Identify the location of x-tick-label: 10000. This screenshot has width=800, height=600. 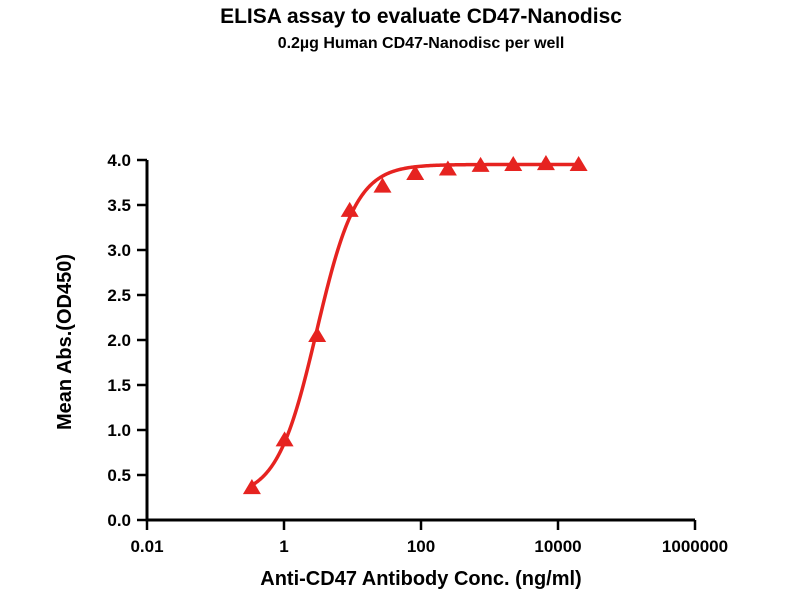
(557, 546).